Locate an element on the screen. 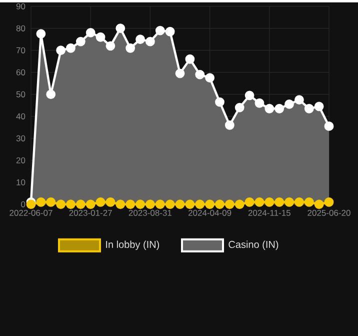 The height and width of the screenshot is (336, 358). y-tick-label: 80 is located at coordinates (21, 28).